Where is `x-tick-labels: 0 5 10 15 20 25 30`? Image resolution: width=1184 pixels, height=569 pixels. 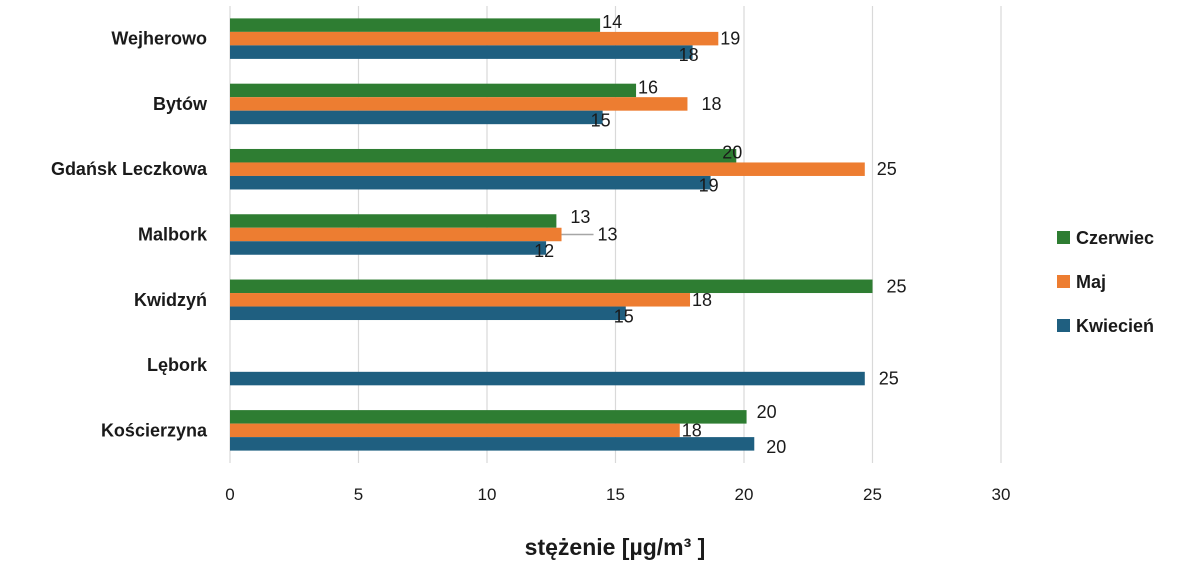
x-tick-labels: 0 5 10 15 20 25 30 is located at coordinates (617, 494).